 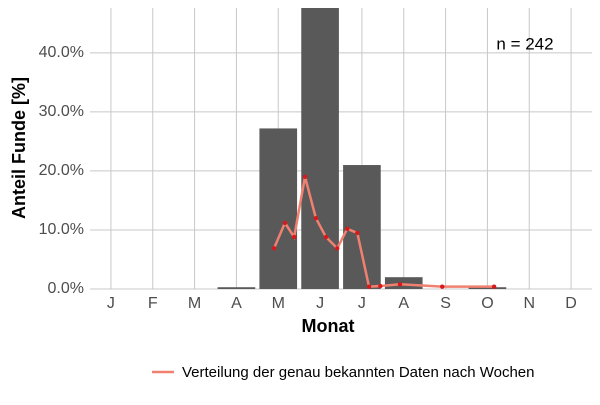 What do you see at coordinates (571, 303) in the screenshot?
I see `x-tick-label: D` at bounding box center [571, 303].